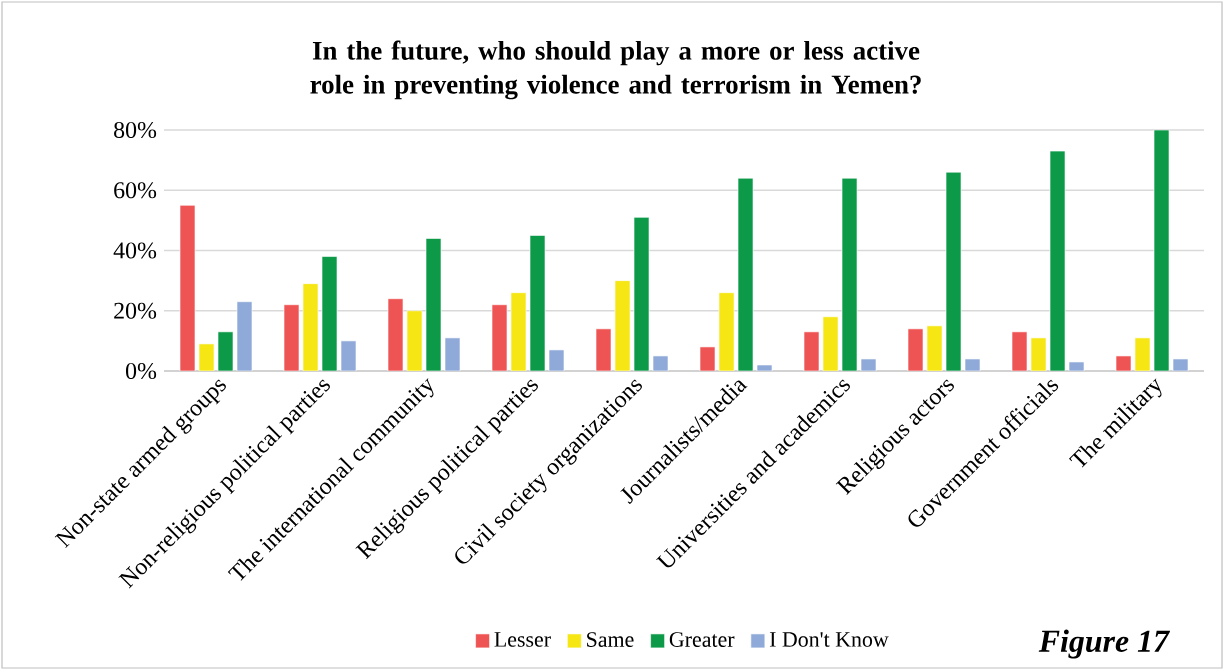 Image resolution: width=1224 pixels, height=670 pixels. Describe the element at coordinates (1104, 644) in the screenshot. I see `caption: Figure 17` at that location.